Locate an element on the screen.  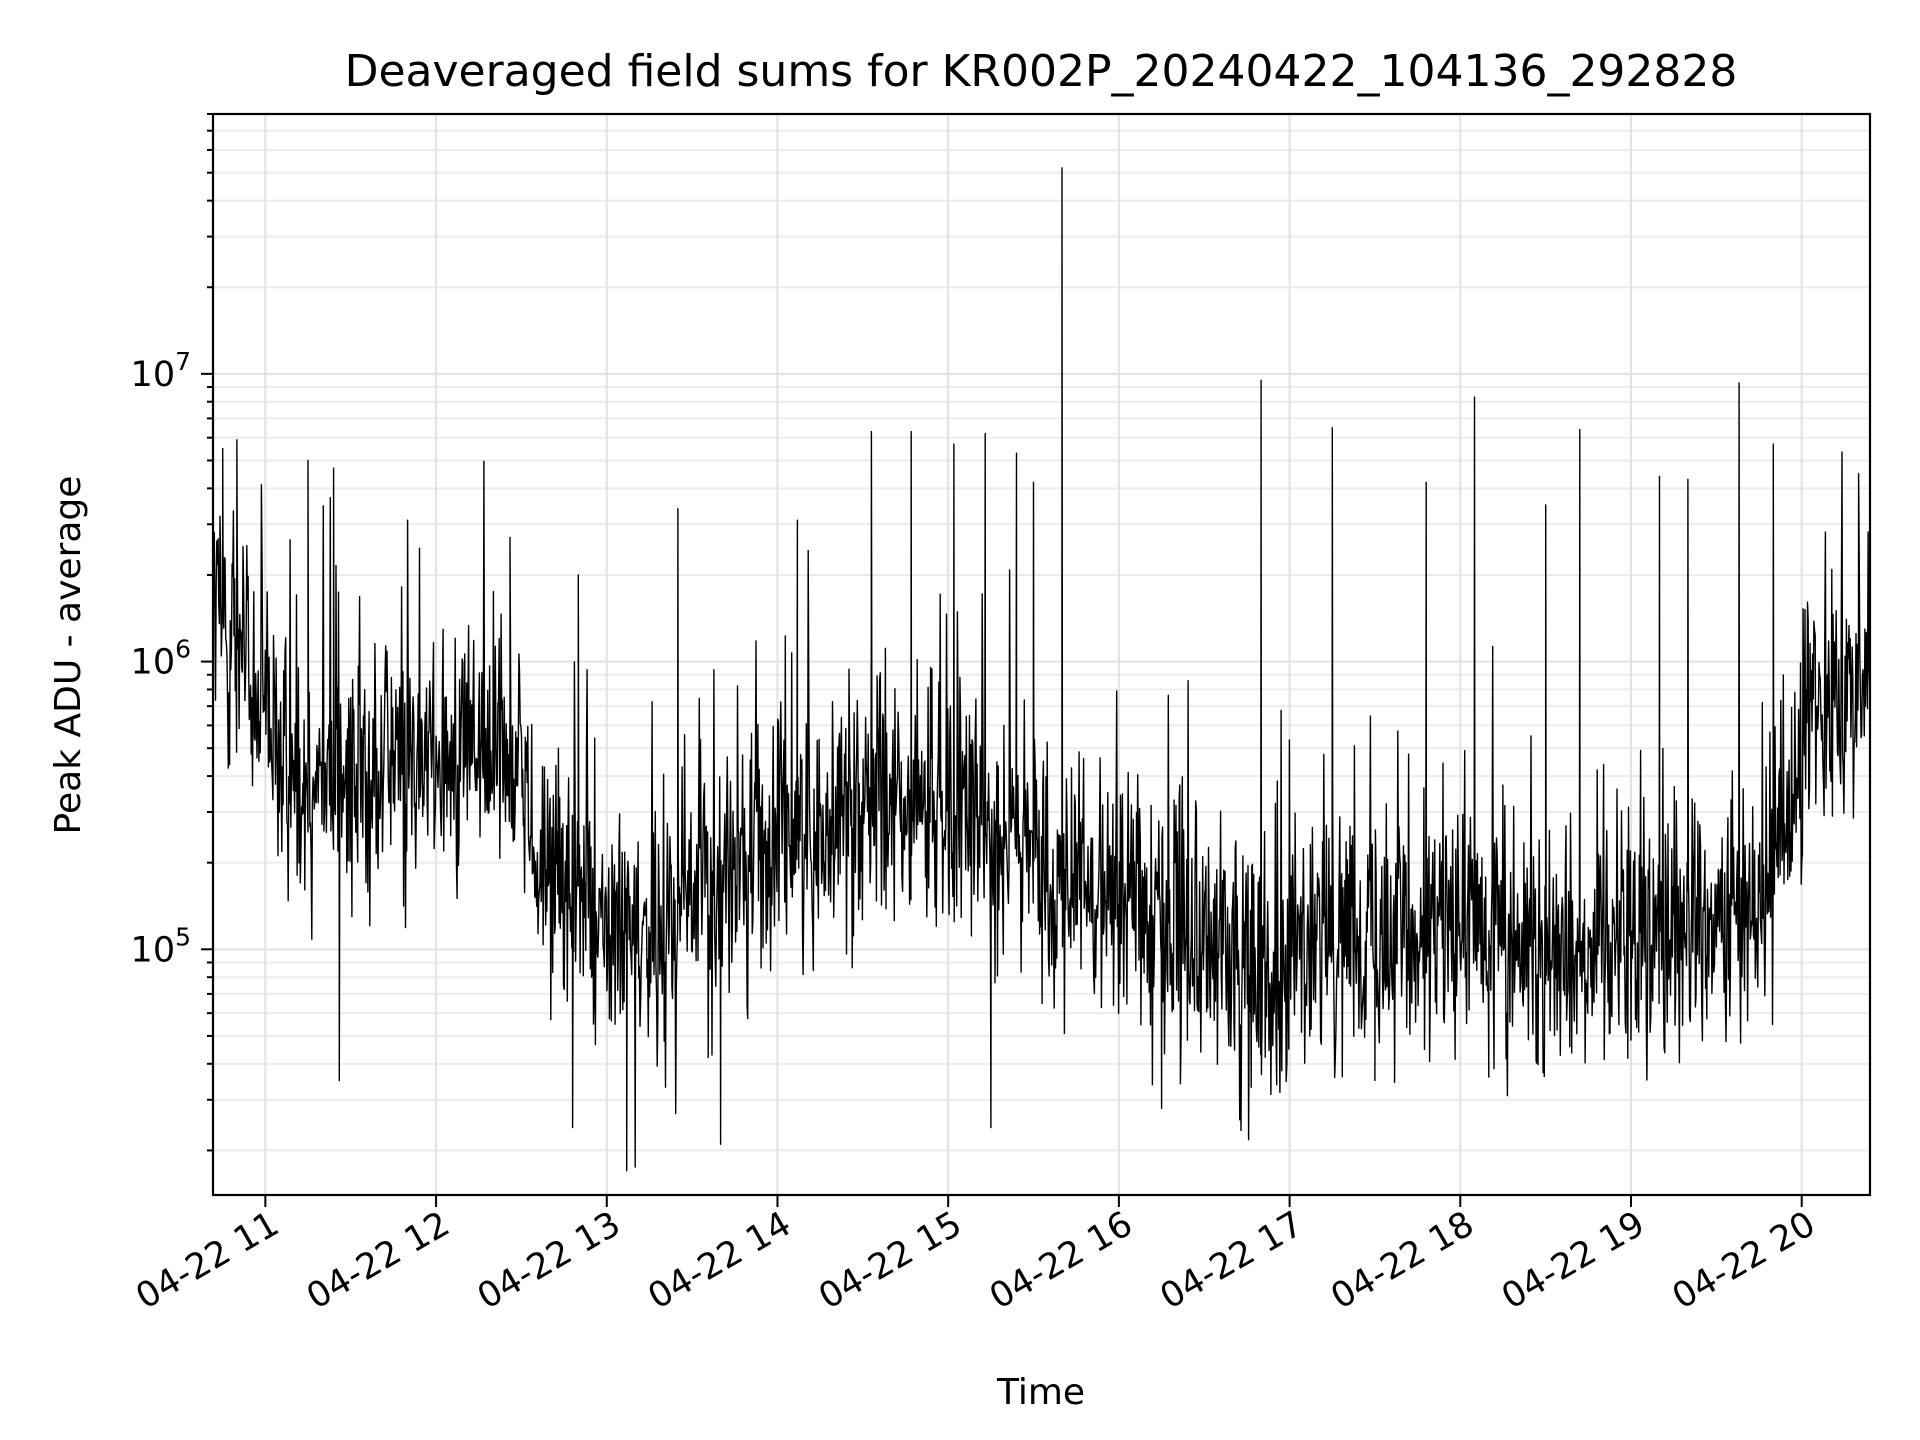
y-tick-label: 10⁷ is located at coordinates (161, 371).